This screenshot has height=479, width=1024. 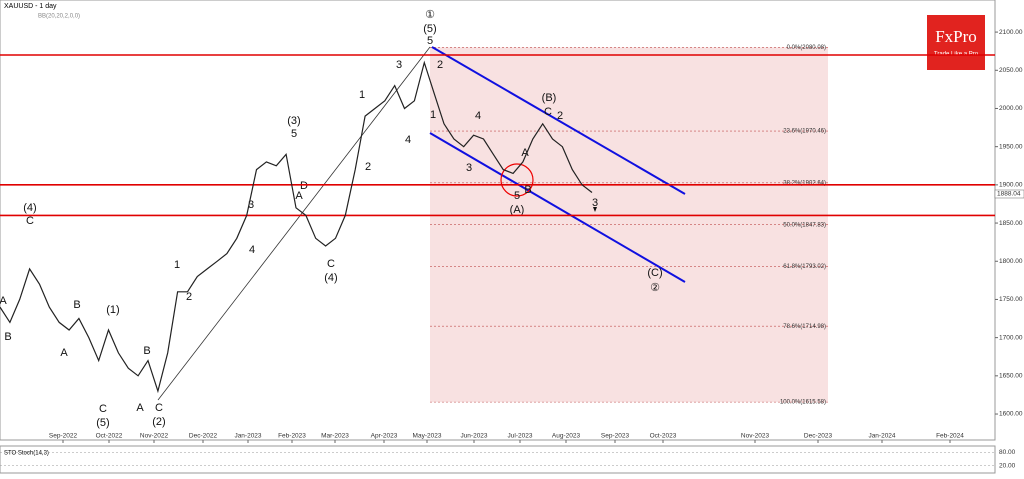 What do you see at coordinates (292, 436) in the screenshot?
I see `x-tick-label: Feb-2023` at bounding box center [292, 436].